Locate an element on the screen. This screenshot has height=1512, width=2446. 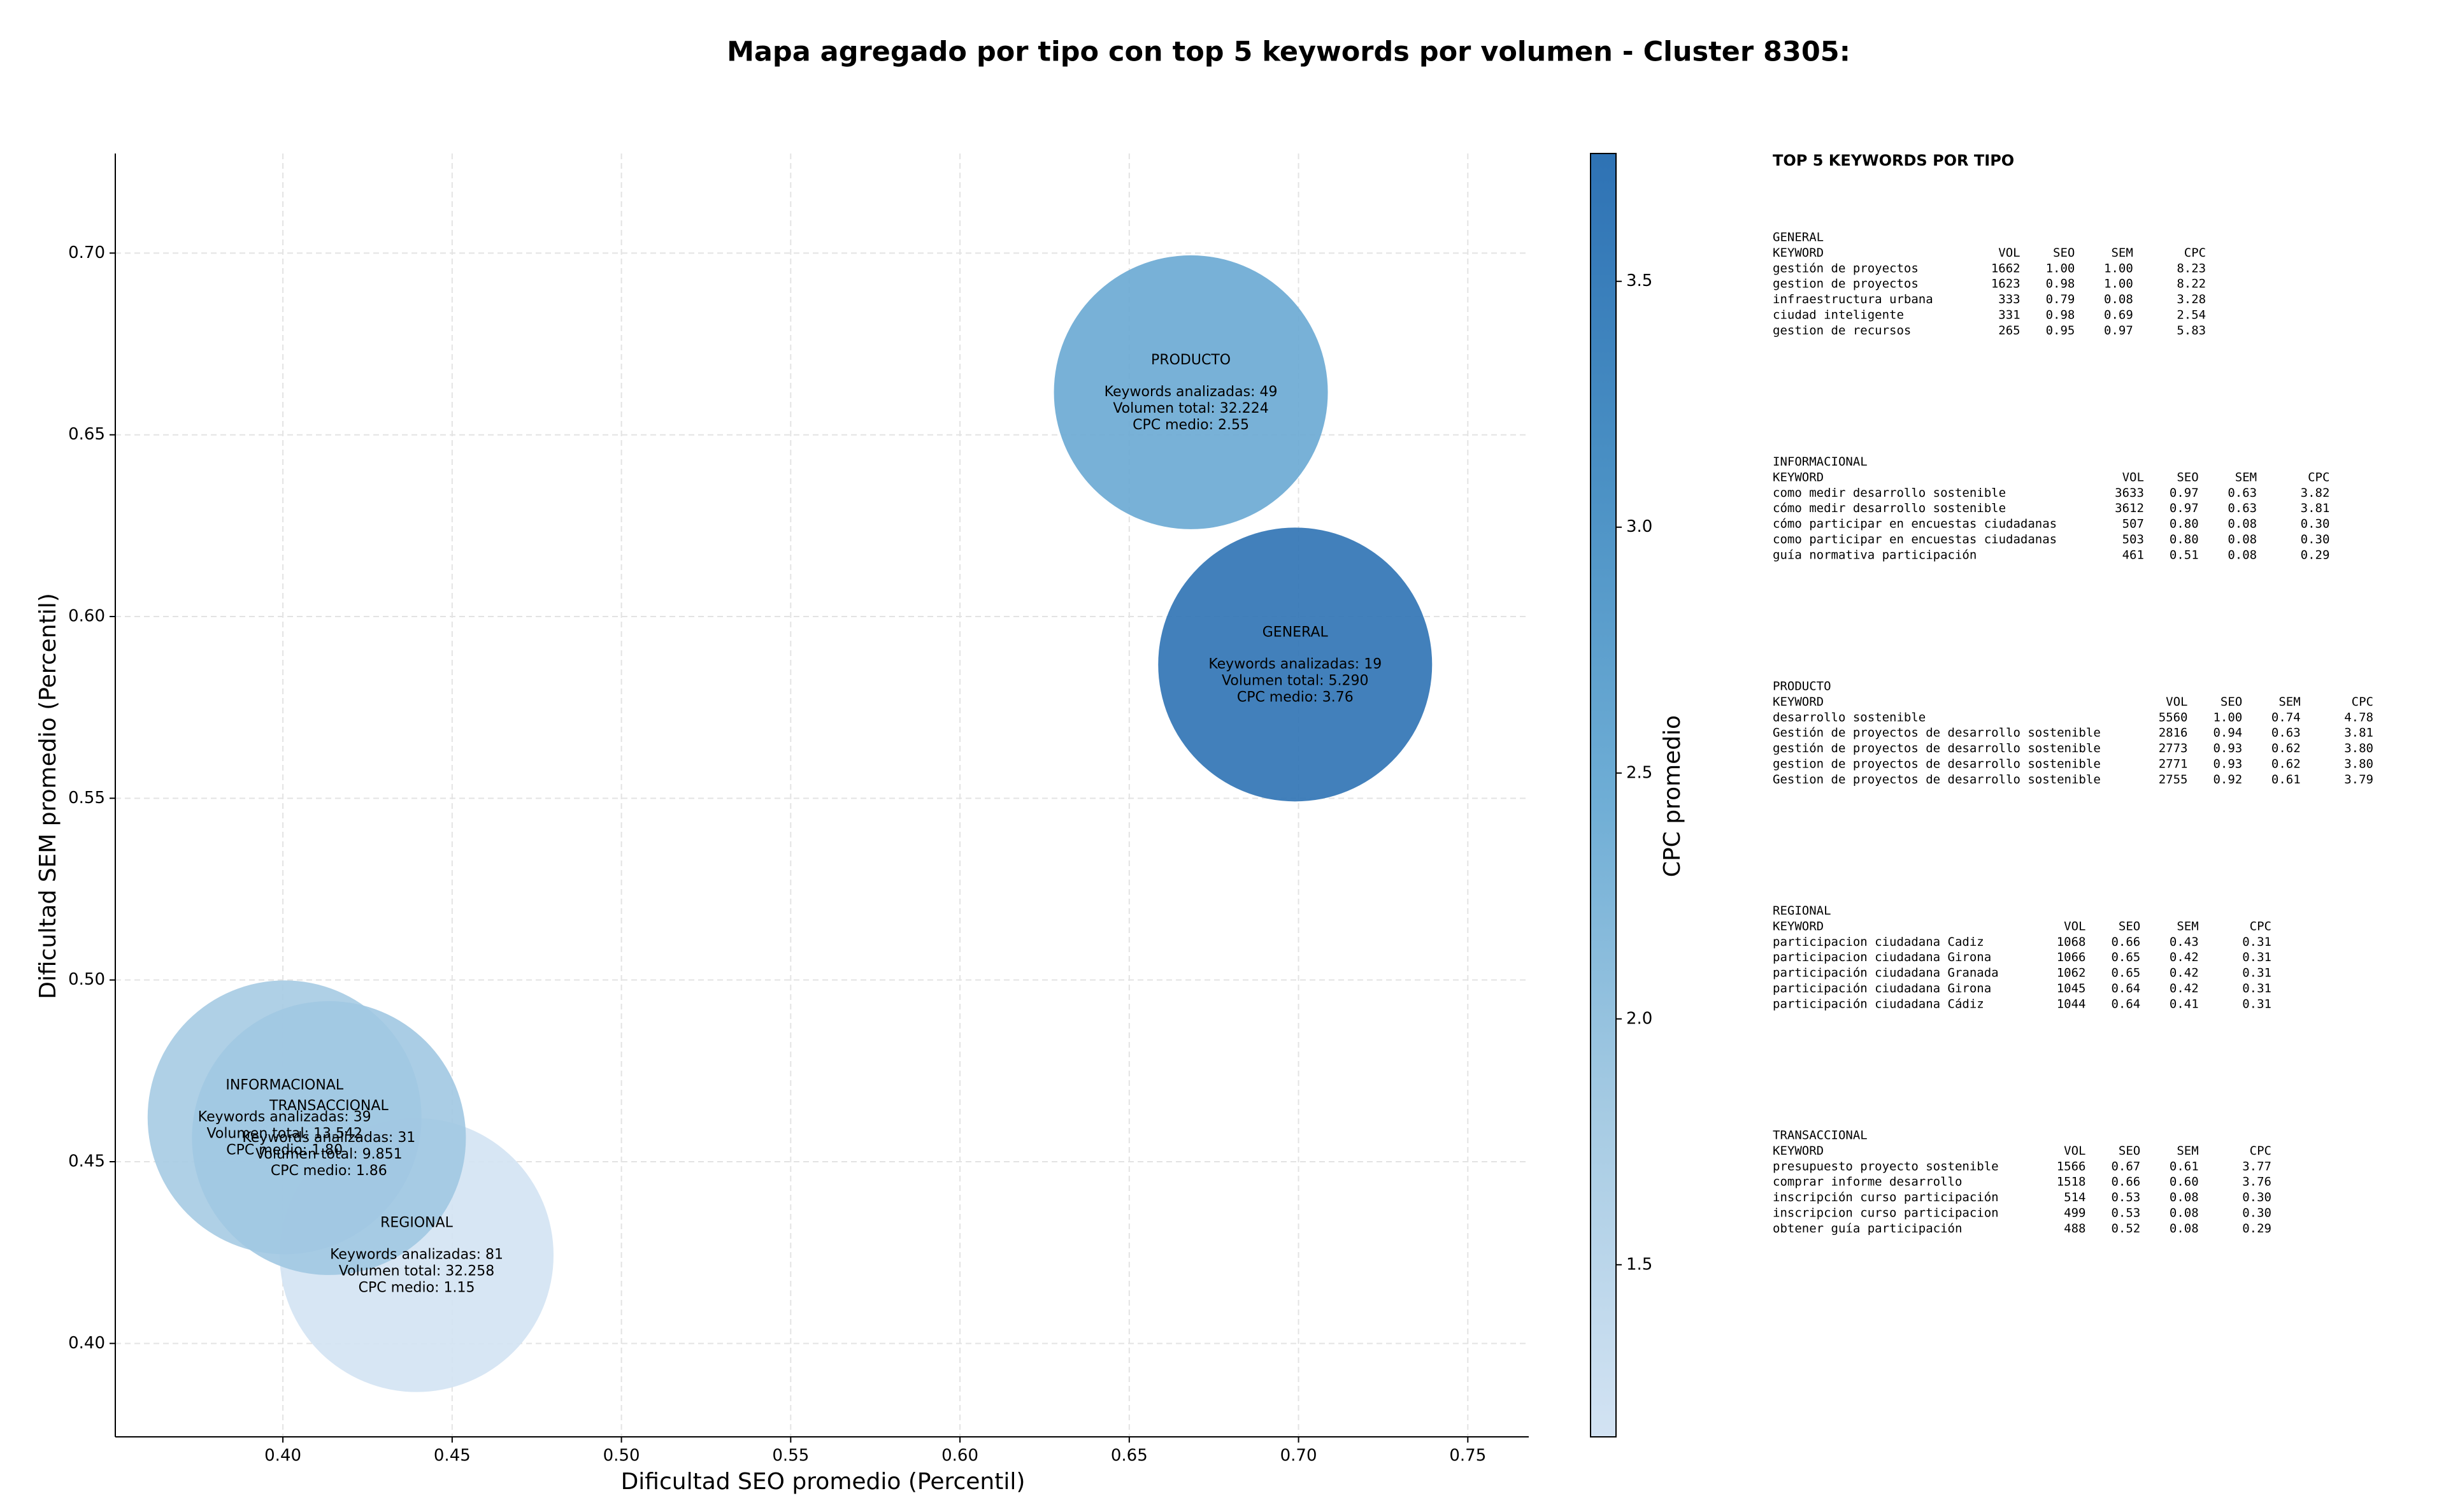
table-cell: 0.62 is located at coordinates (2286, 764).